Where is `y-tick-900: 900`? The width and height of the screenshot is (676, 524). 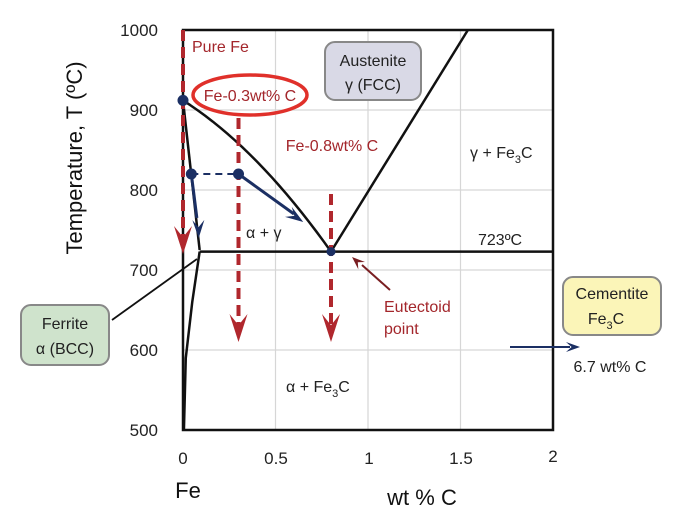 y-tick-900: 900 is located at coordinates (144, 110).